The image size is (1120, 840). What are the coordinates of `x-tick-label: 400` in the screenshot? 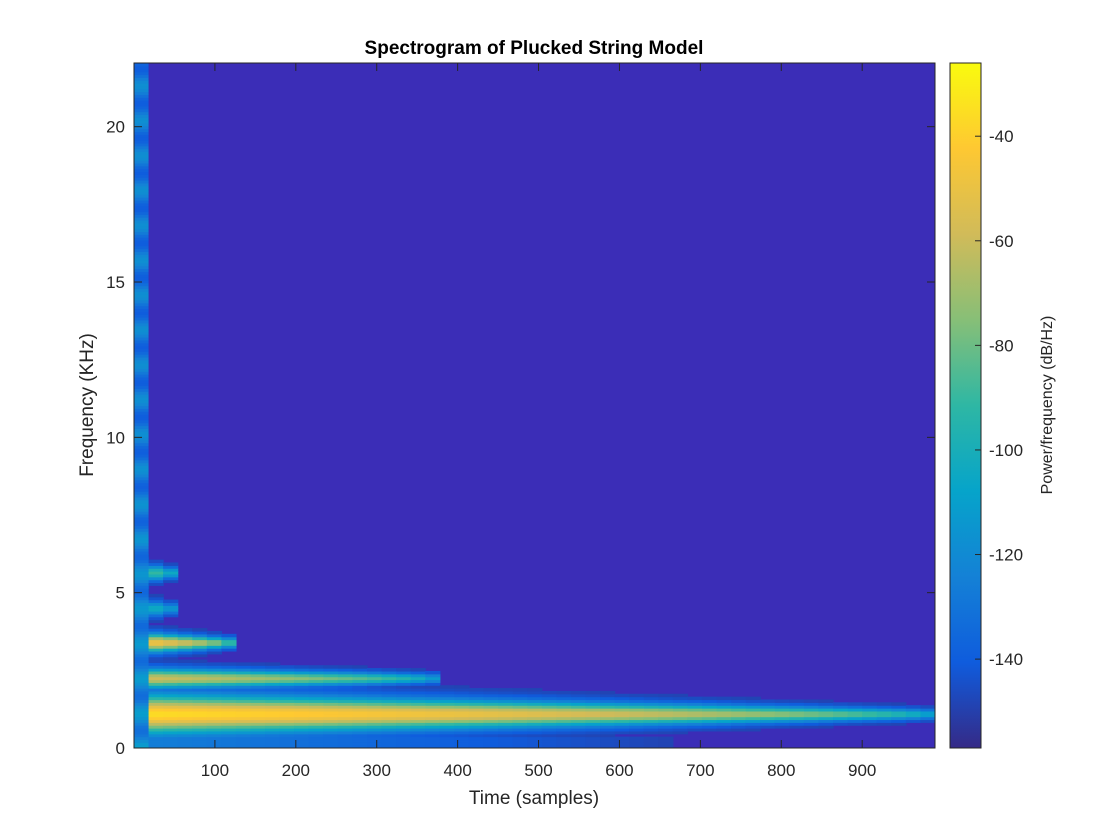 It's located at (457, 770).